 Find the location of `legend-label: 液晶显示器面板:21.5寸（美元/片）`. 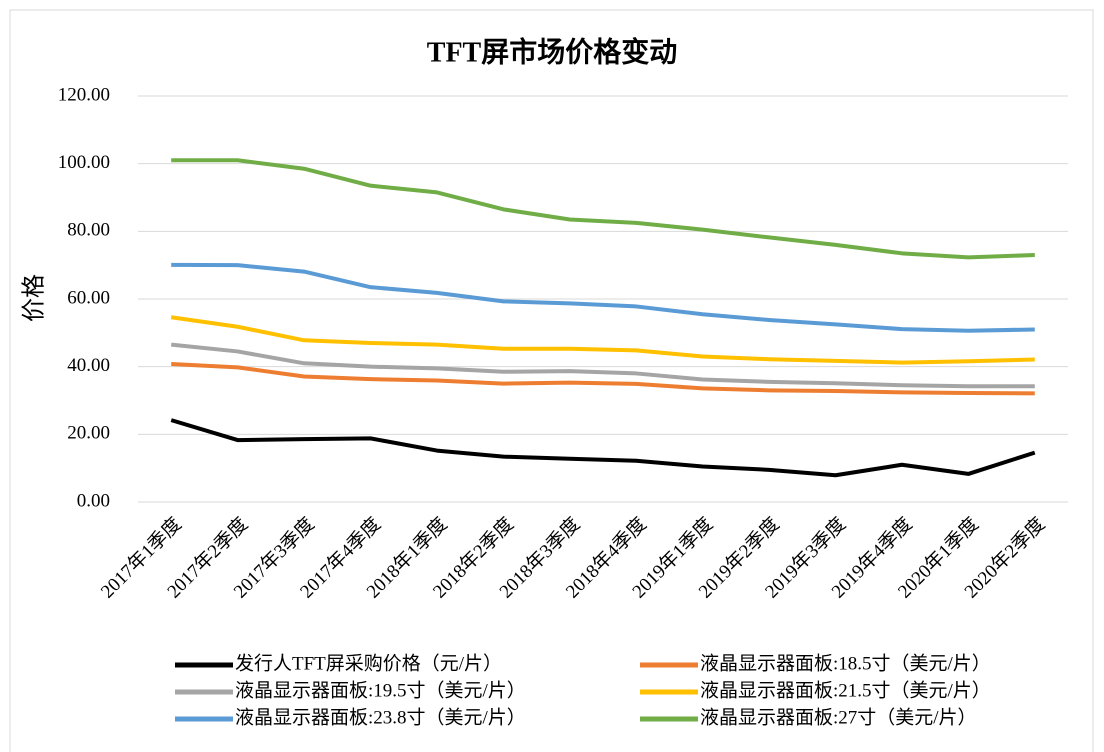

legend-label: 液晶显示器面板:21.5寸（美元/片） is located at coordinates (845, 690).